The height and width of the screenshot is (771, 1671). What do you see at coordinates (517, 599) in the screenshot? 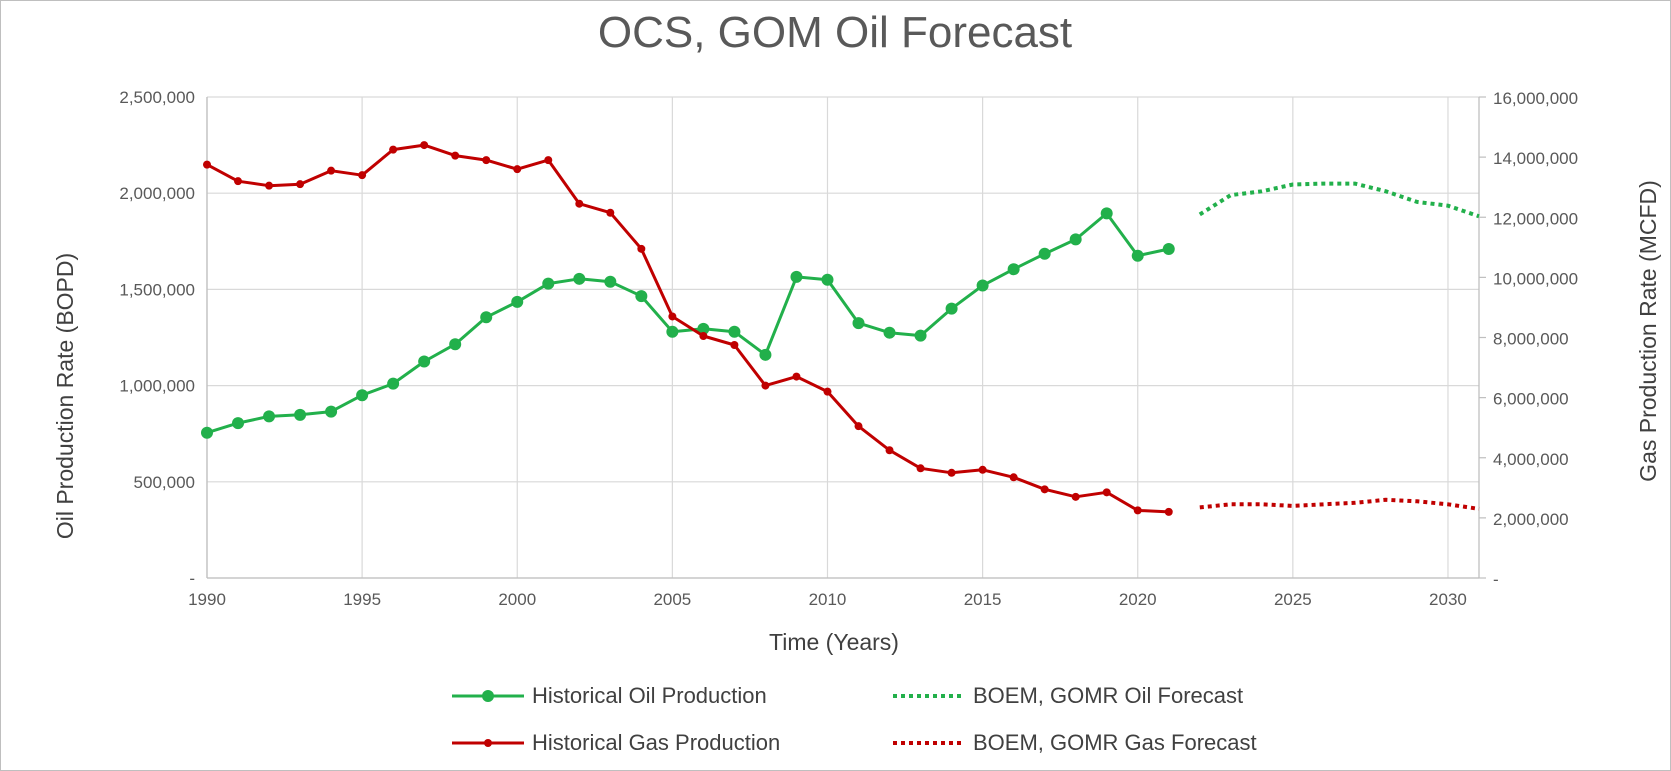
I see `x-tick-label: 2000` at bounding box center [517, 599].